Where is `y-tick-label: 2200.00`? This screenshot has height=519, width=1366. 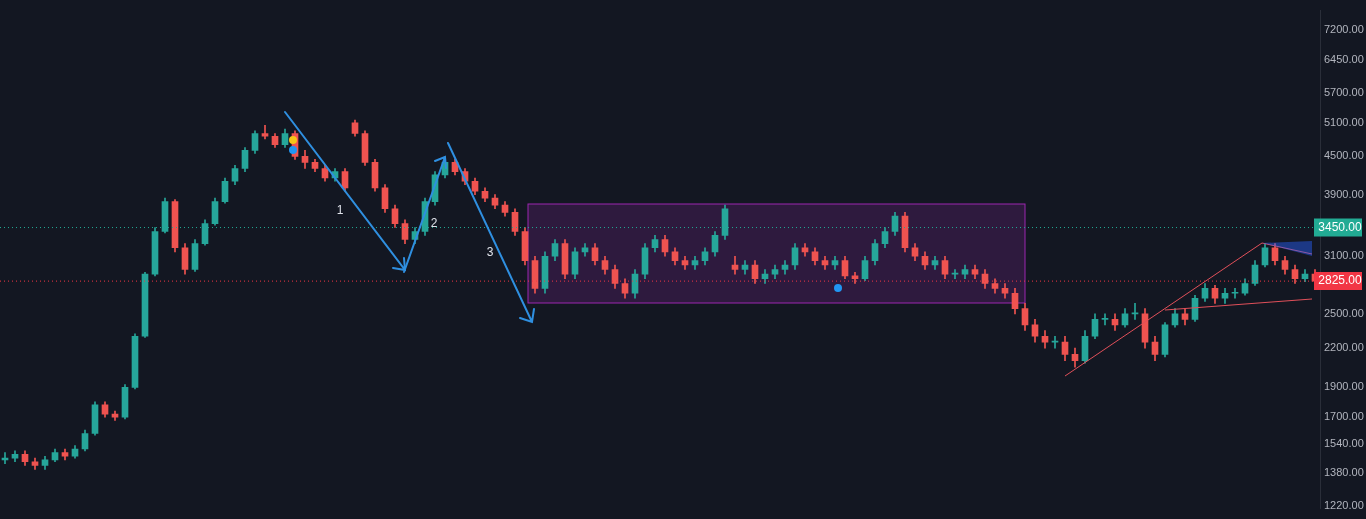
y-tick-label: 2200.00 is located at coordinates (1344, 347).